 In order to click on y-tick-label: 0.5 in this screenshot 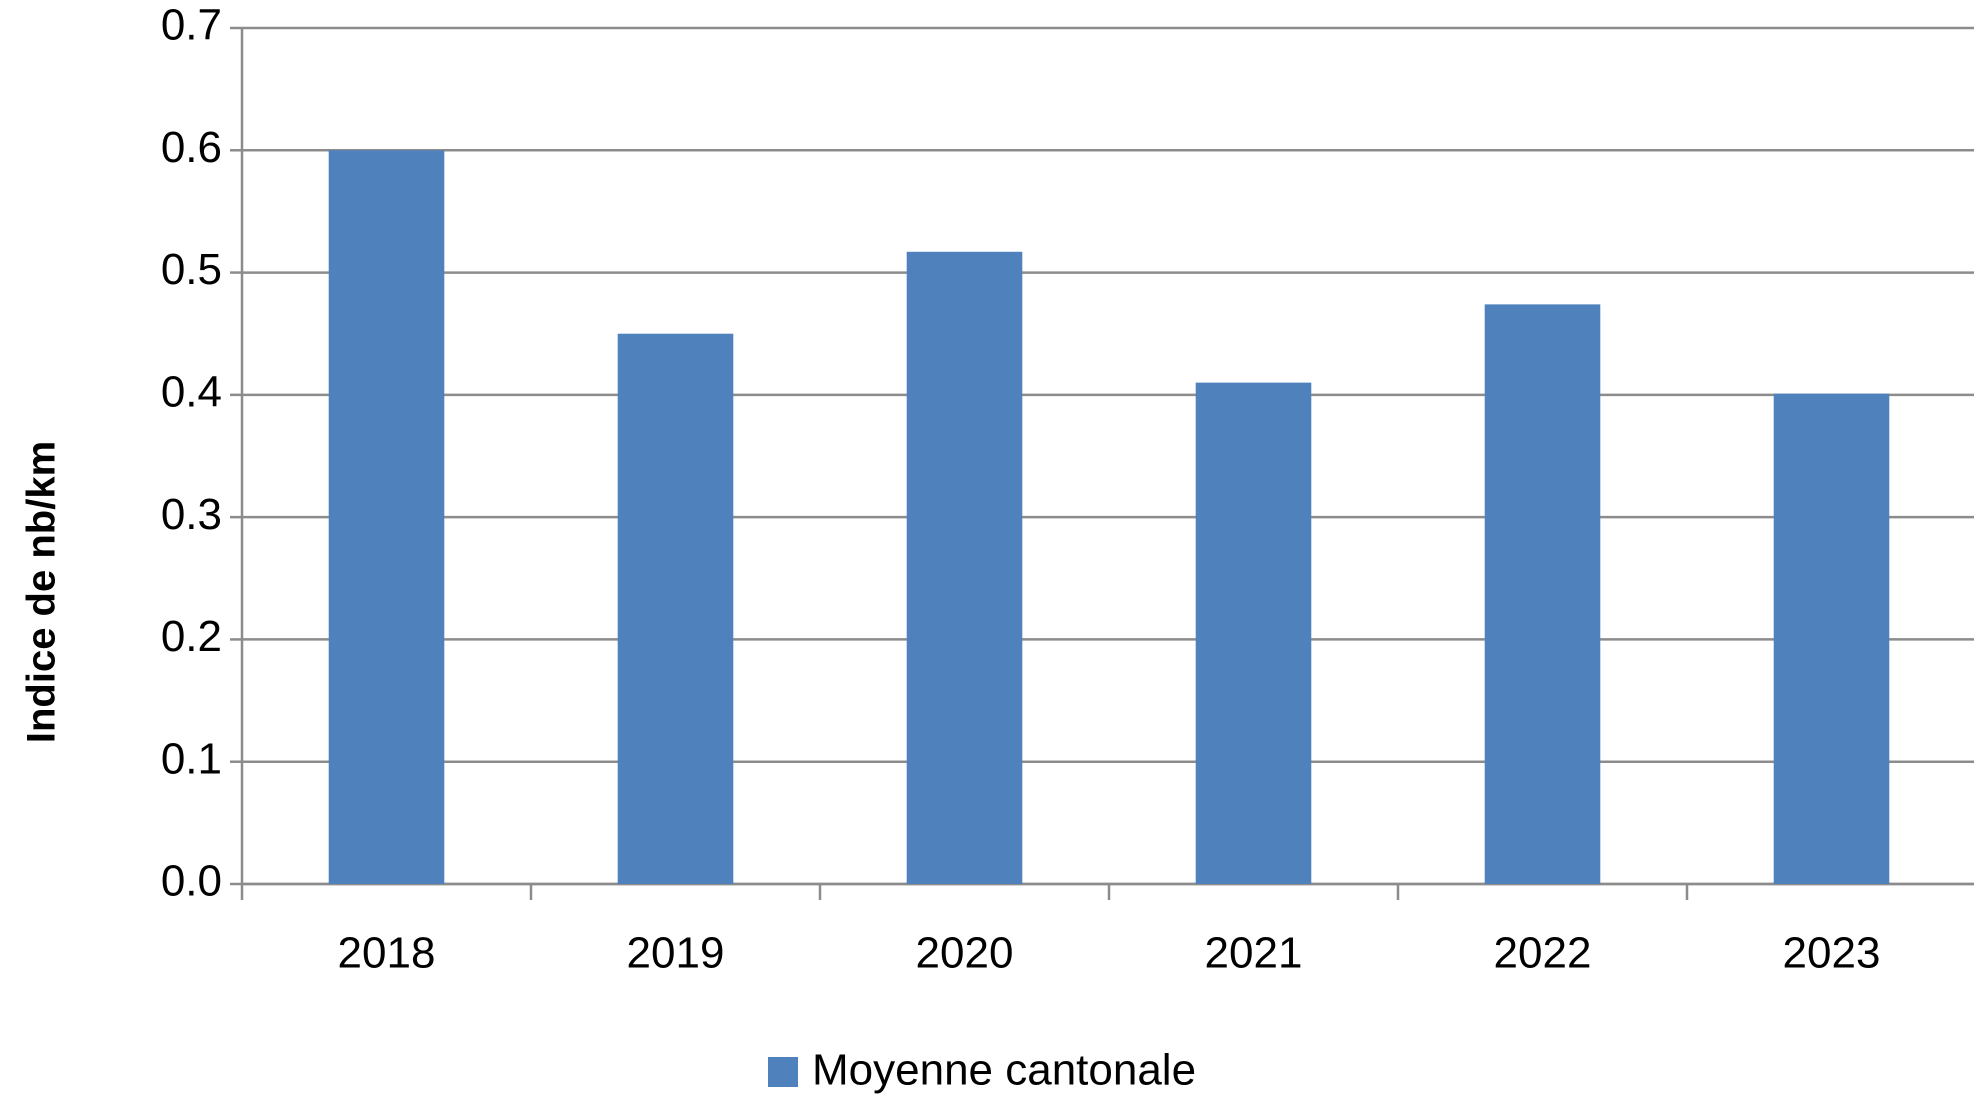, I will do `click(191, 269)`.